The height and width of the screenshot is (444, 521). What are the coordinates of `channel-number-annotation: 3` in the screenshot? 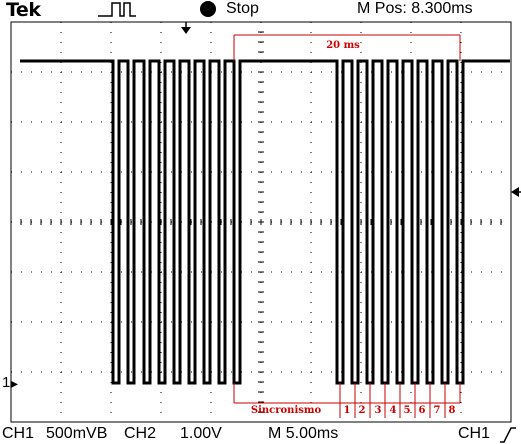 It's located at (378, 410).